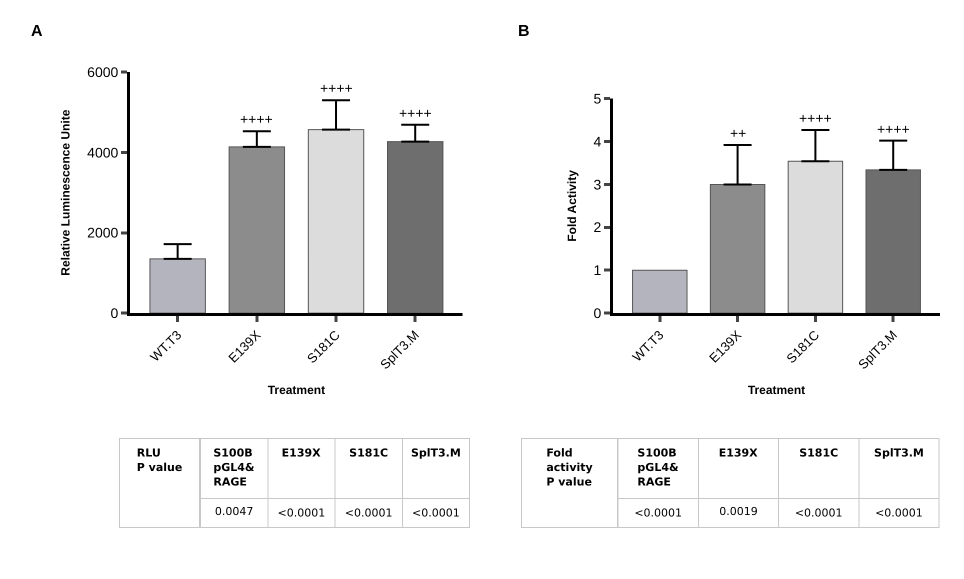 This screenshot has width=964, height=579. What do you see at coordinates (738, 511) in the screenshot?
I see `text: 0.0019` at bounding box center [738, 511].